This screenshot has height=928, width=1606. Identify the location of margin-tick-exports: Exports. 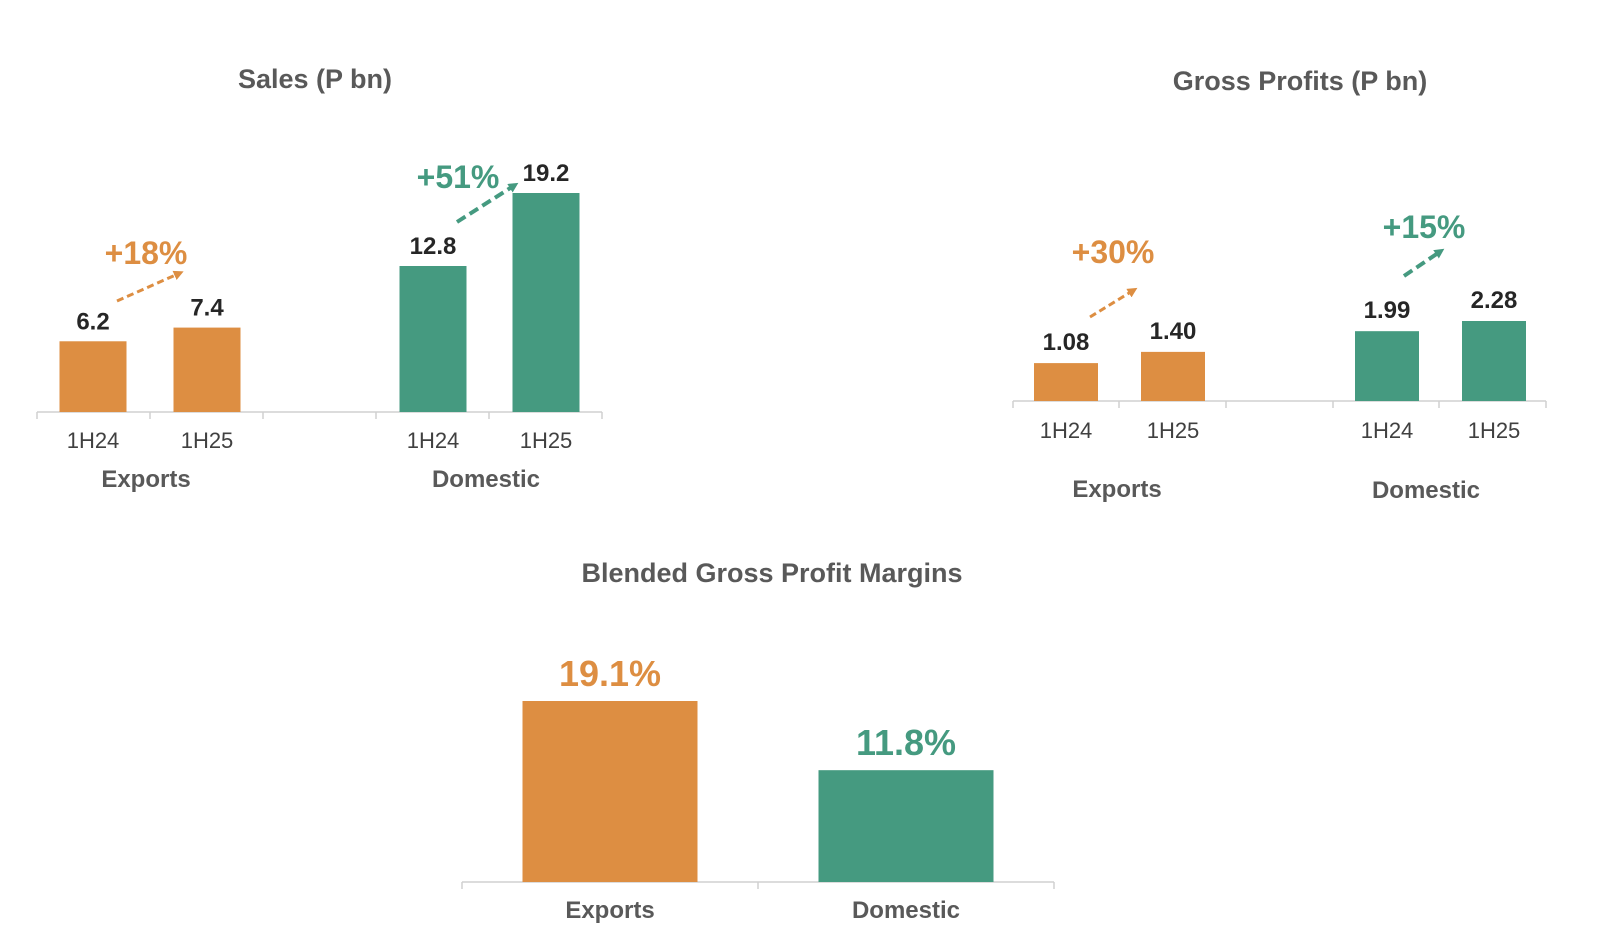
(609, 910).